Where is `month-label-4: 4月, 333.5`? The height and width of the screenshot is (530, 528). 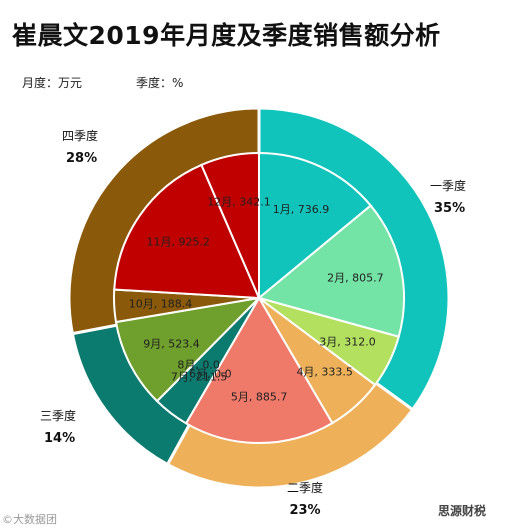 month-label-4: 4月, 333.5 is located at coordinates (324, 372).